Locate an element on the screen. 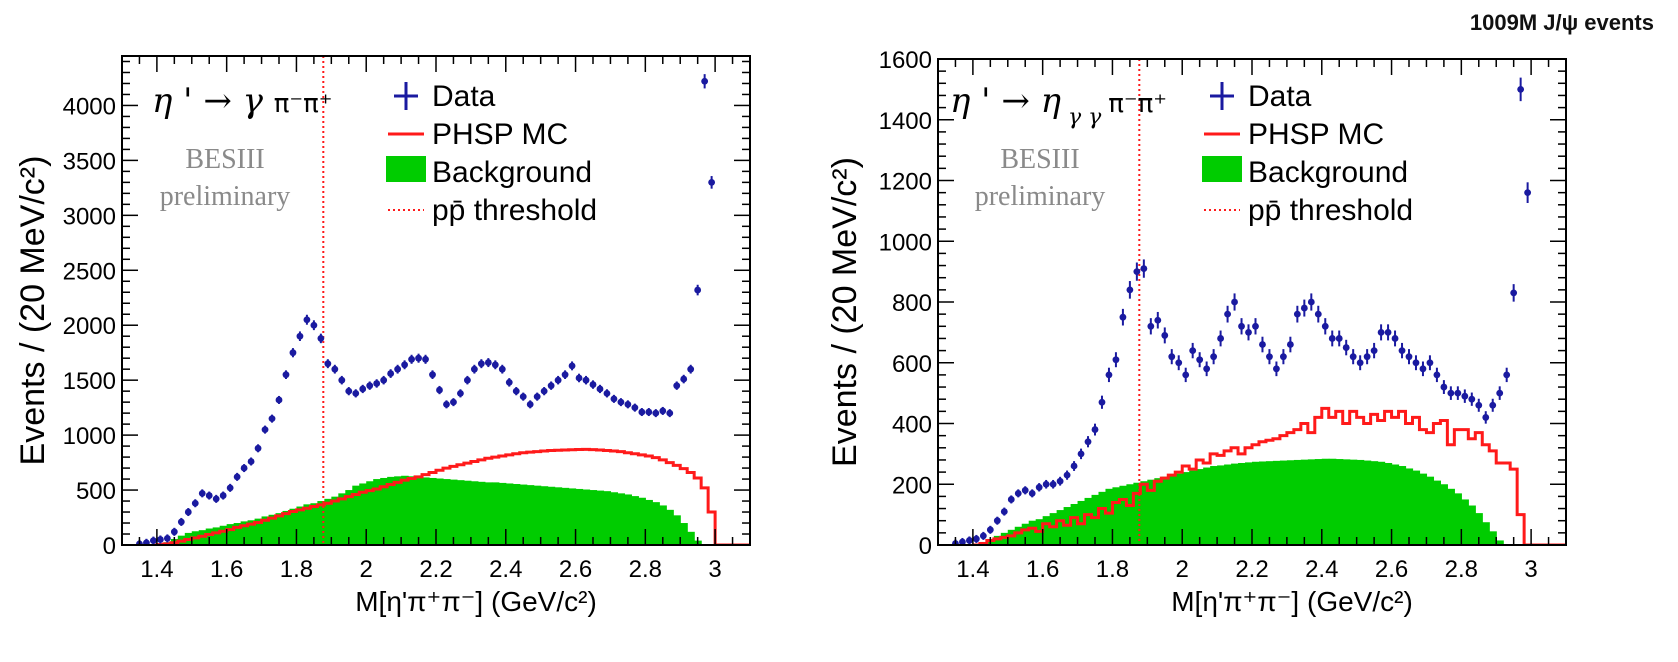  x-tick-label: 2.2 is located at coordinates (1251, 569).